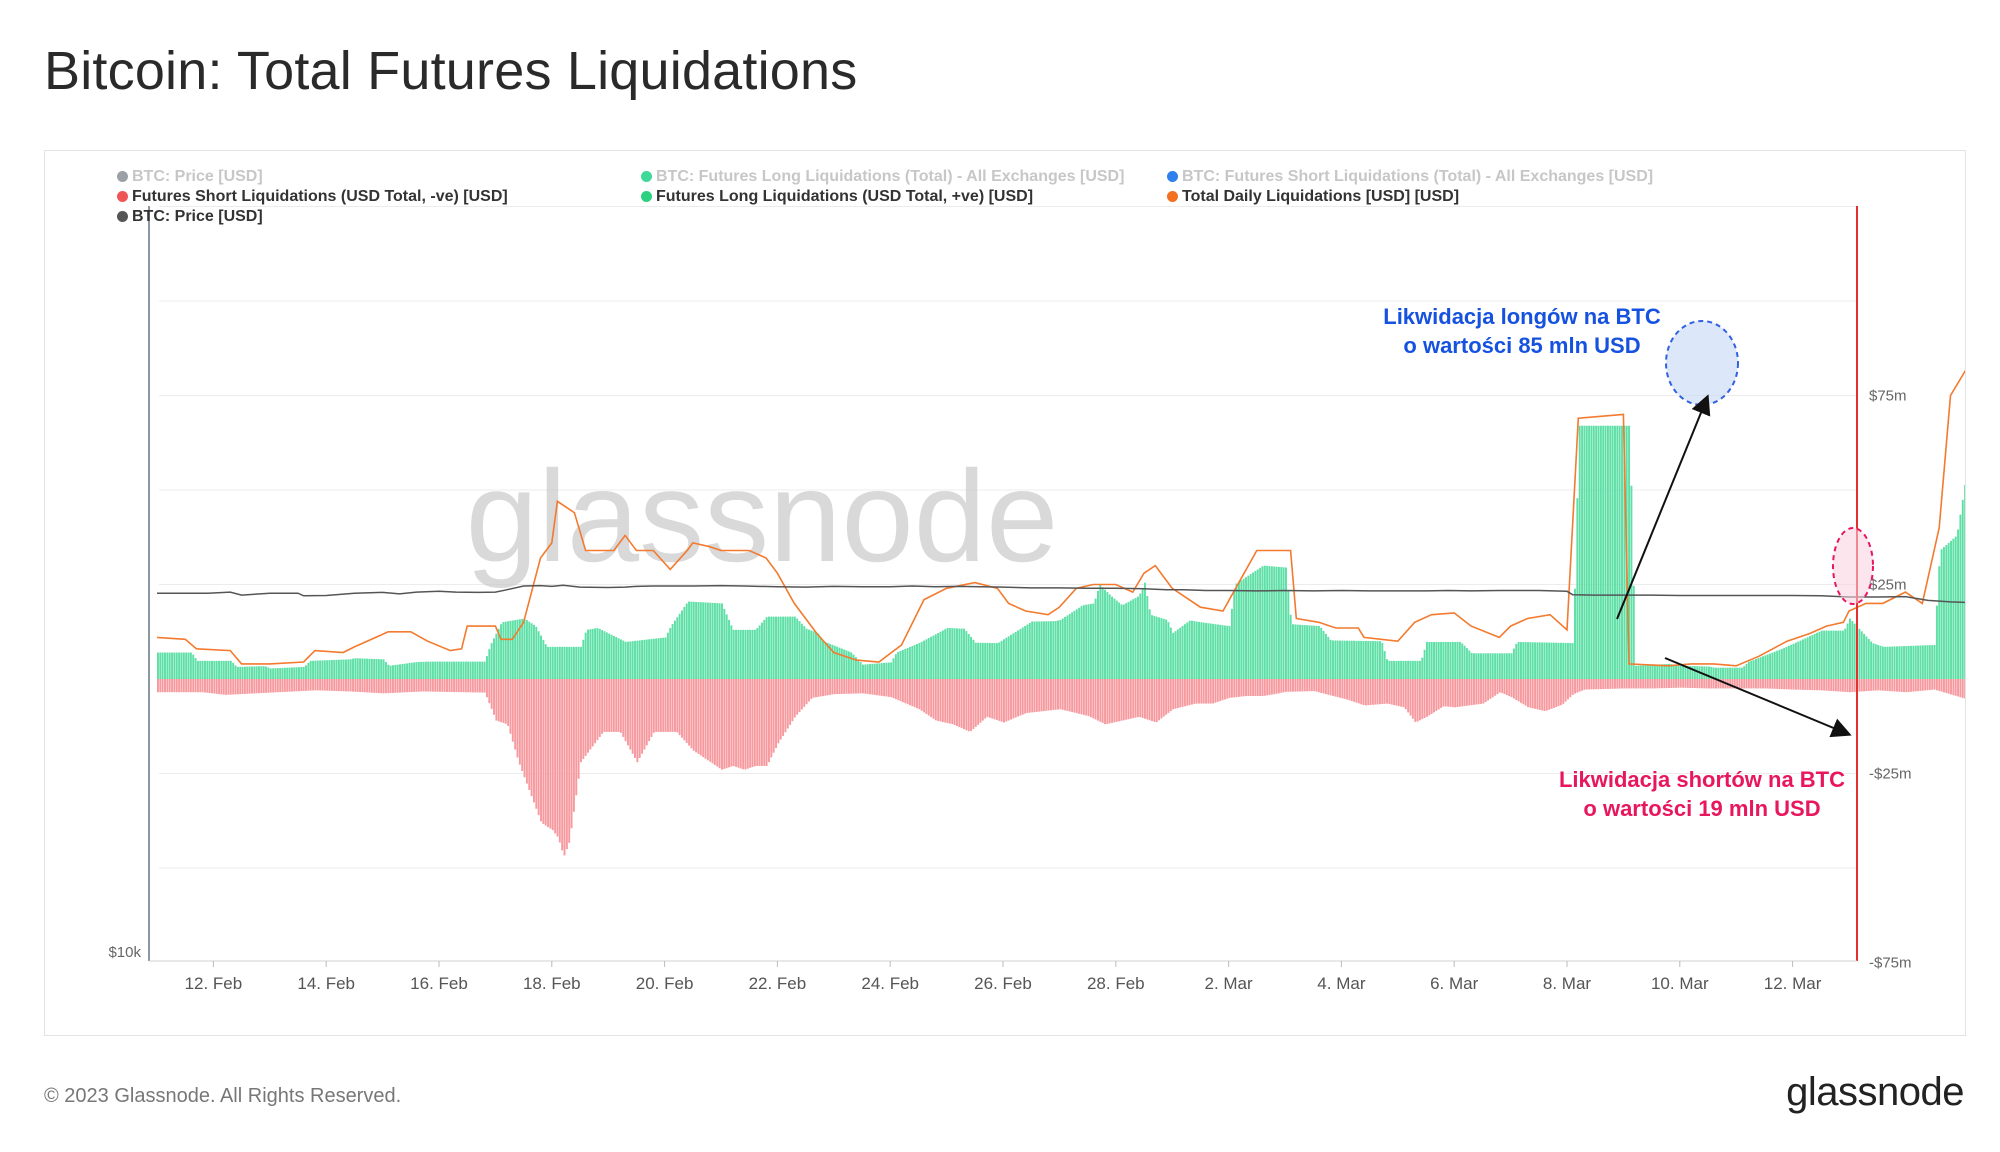  I want to click on page-title: Bitcoin: Total Futures Liquidations, so click(451, 71).